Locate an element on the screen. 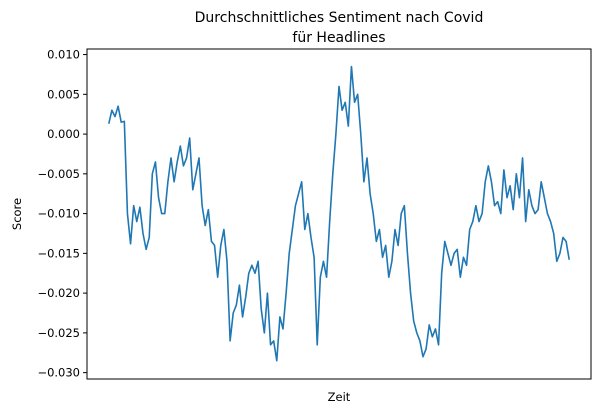 Image resolution: width=596 pixels, height=413 pixels. y-tick-label: −0.030 is located at coordinates (58, 373).